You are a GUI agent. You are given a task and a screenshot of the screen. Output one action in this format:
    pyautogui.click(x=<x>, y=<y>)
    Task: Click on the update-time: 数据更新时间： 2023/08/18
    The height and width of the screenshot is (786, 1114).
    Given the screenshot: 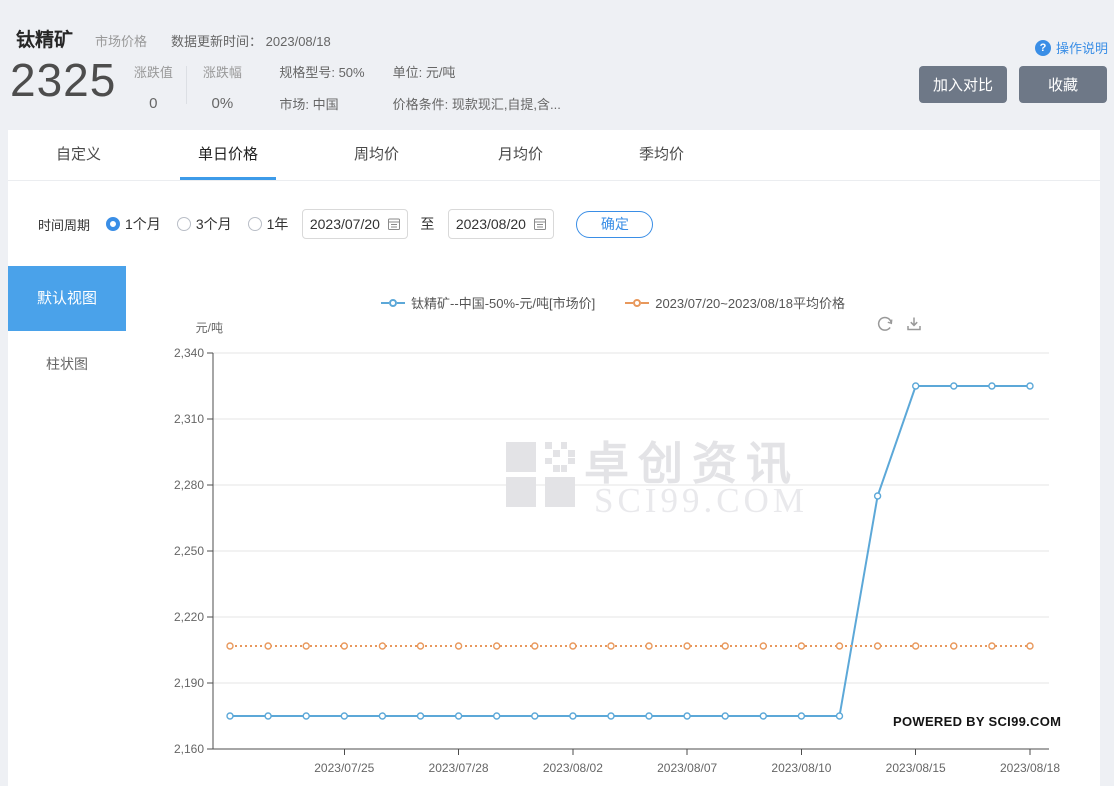 What is the action you would take?
    pyautogui.click(x=251, y=41)
    